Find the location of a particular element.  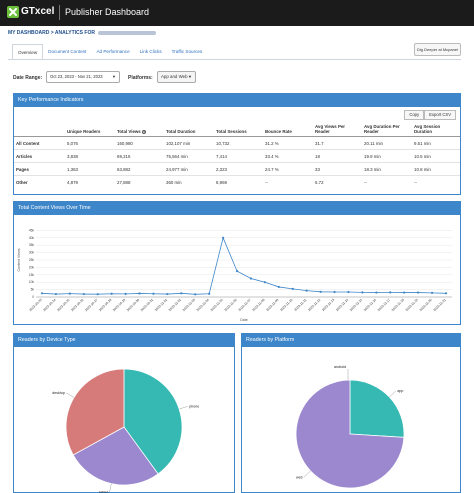

date-range-label: Date Range: is located at coordinates (28, 78).